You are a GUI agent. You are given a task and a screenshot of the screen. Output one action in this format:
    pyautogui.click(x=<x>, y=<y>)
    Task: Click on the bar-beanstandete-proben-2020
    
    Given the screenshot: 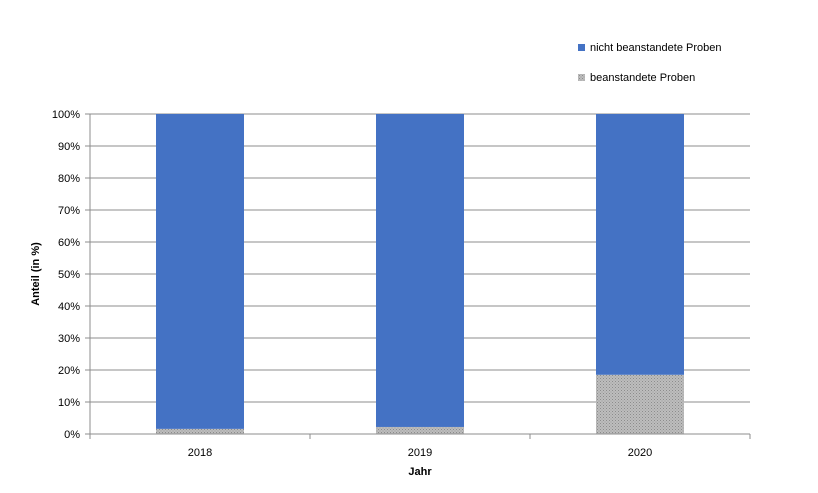 What is the action you would take?
    pyautogui.click(x=640, y=404)
    